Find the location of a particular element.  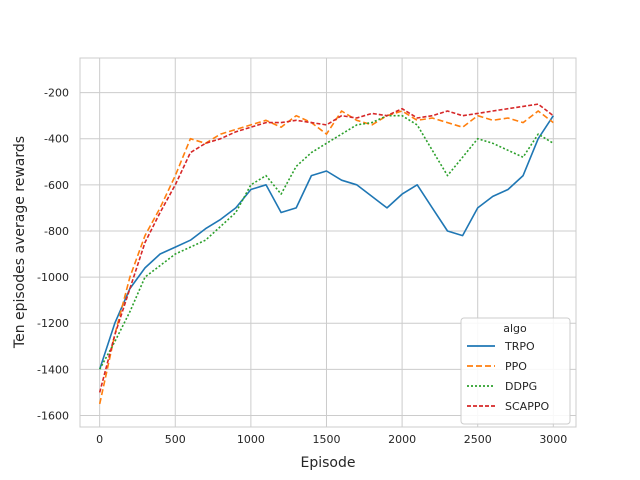

legend-label: SCAPPO is located at coordinates (527, 406).